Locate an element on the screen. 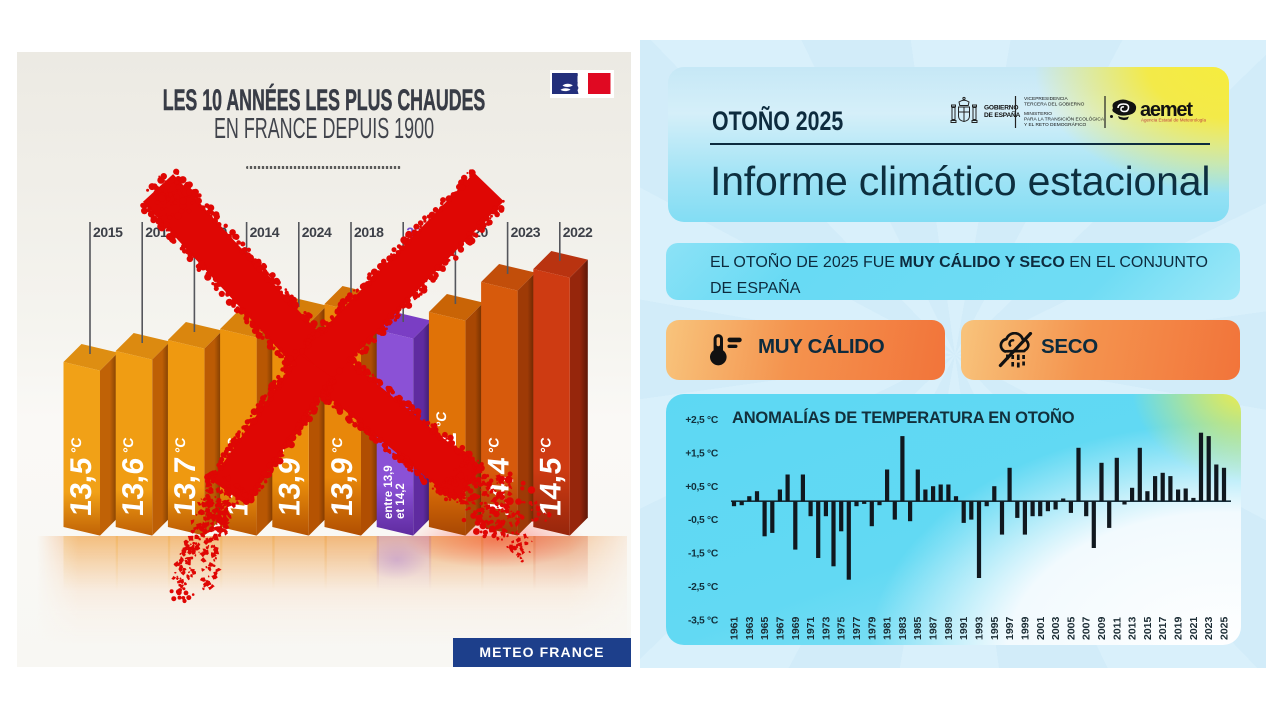 This screenshot has width=1280, height=720. svg-text: 1975 is located at coordinates (842, 628).